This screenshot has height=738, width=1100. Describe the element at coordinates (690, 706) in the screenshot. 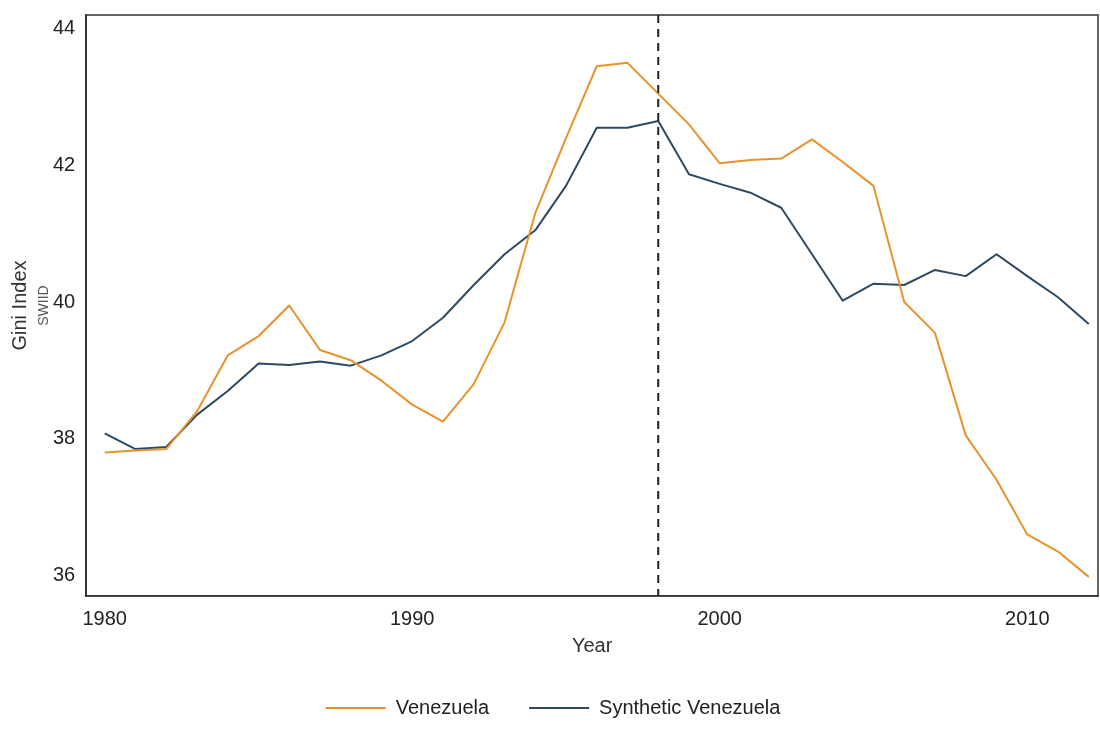

I see `legend-label: Synthetic Venezuela` at that location.